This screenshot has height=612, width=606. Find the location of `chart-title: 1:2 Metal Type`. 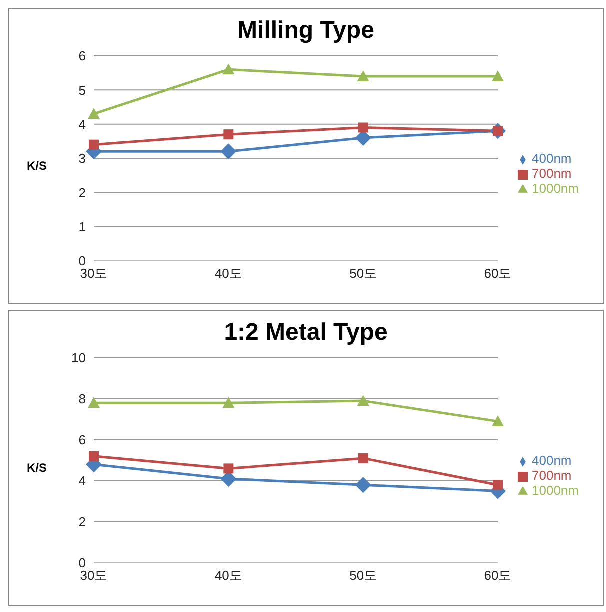

chart-title: 1:2 Metal Type is located at coordinates (306, 332).